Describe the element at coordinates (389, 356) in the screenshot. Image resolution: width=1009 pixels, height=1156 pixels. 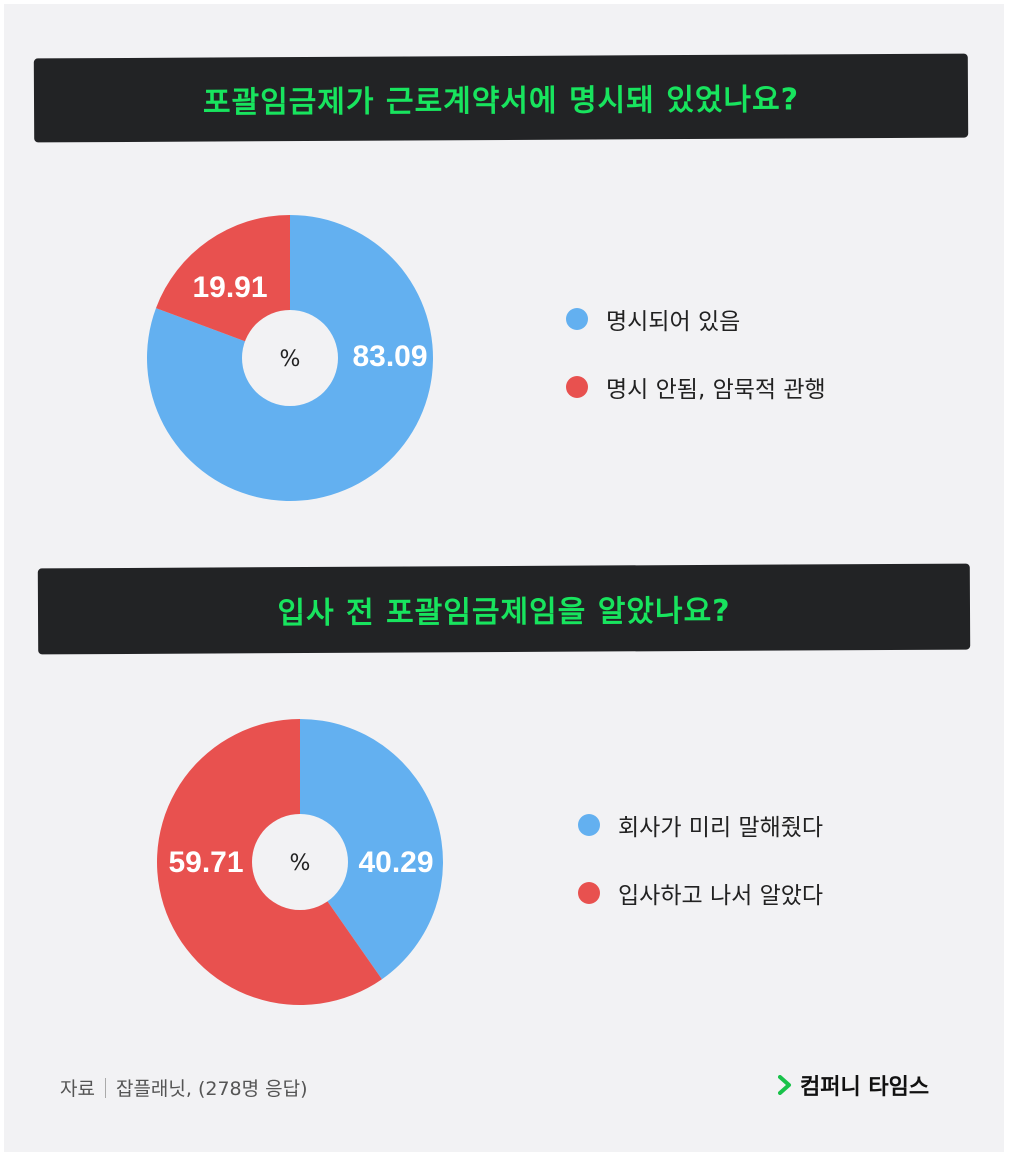
I see `chart1-slice-label-0: 83.09` at that location.